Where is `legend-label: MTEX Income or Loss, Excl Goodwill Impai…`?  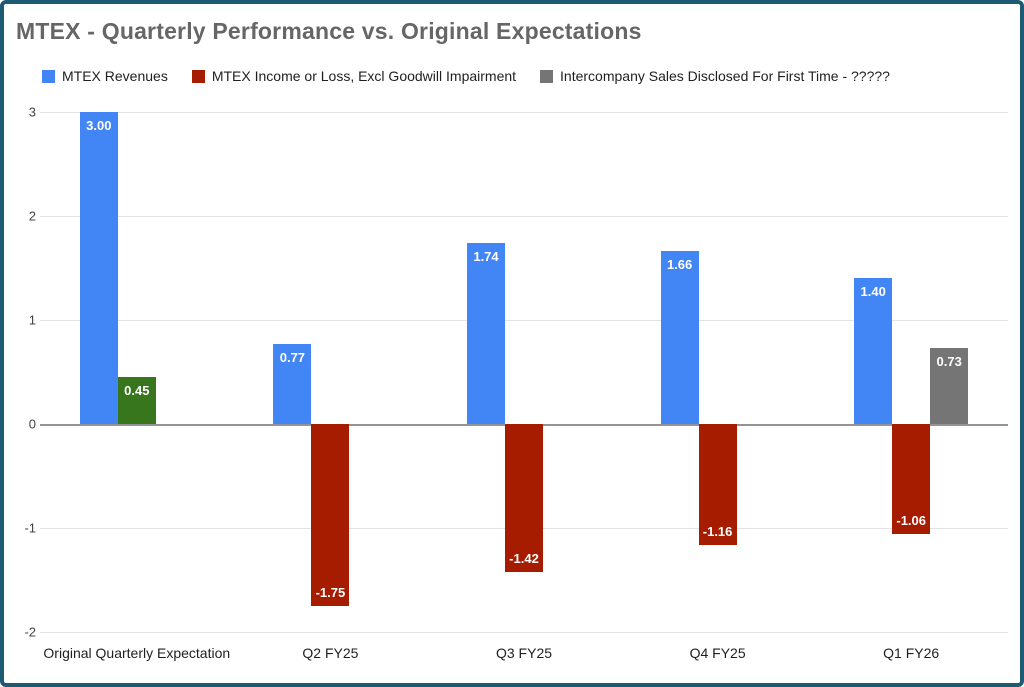
legend-label: MTEX Income or Loss, Excl Goodwill Impai… is located at coordinates (364, 76).